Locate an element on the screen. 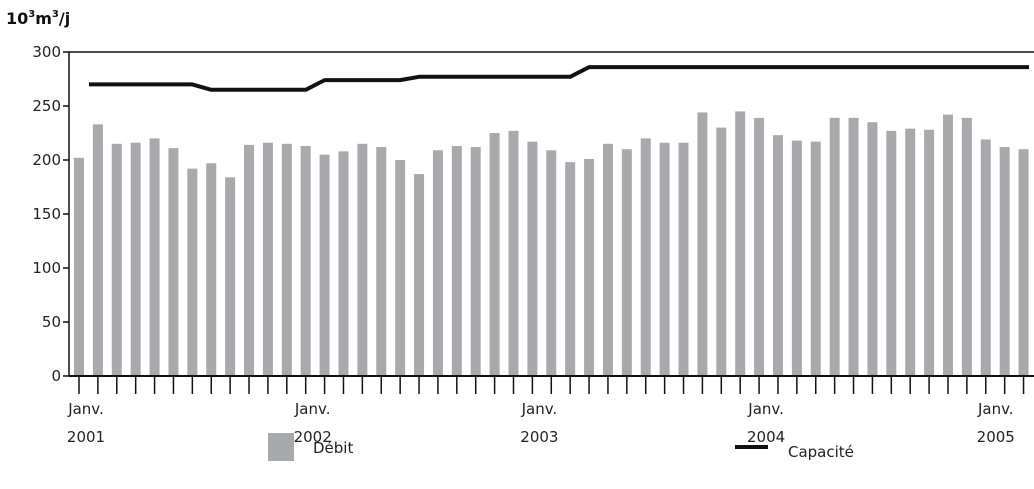  y-tick-label: 300 is located at coordinates (46, 52).